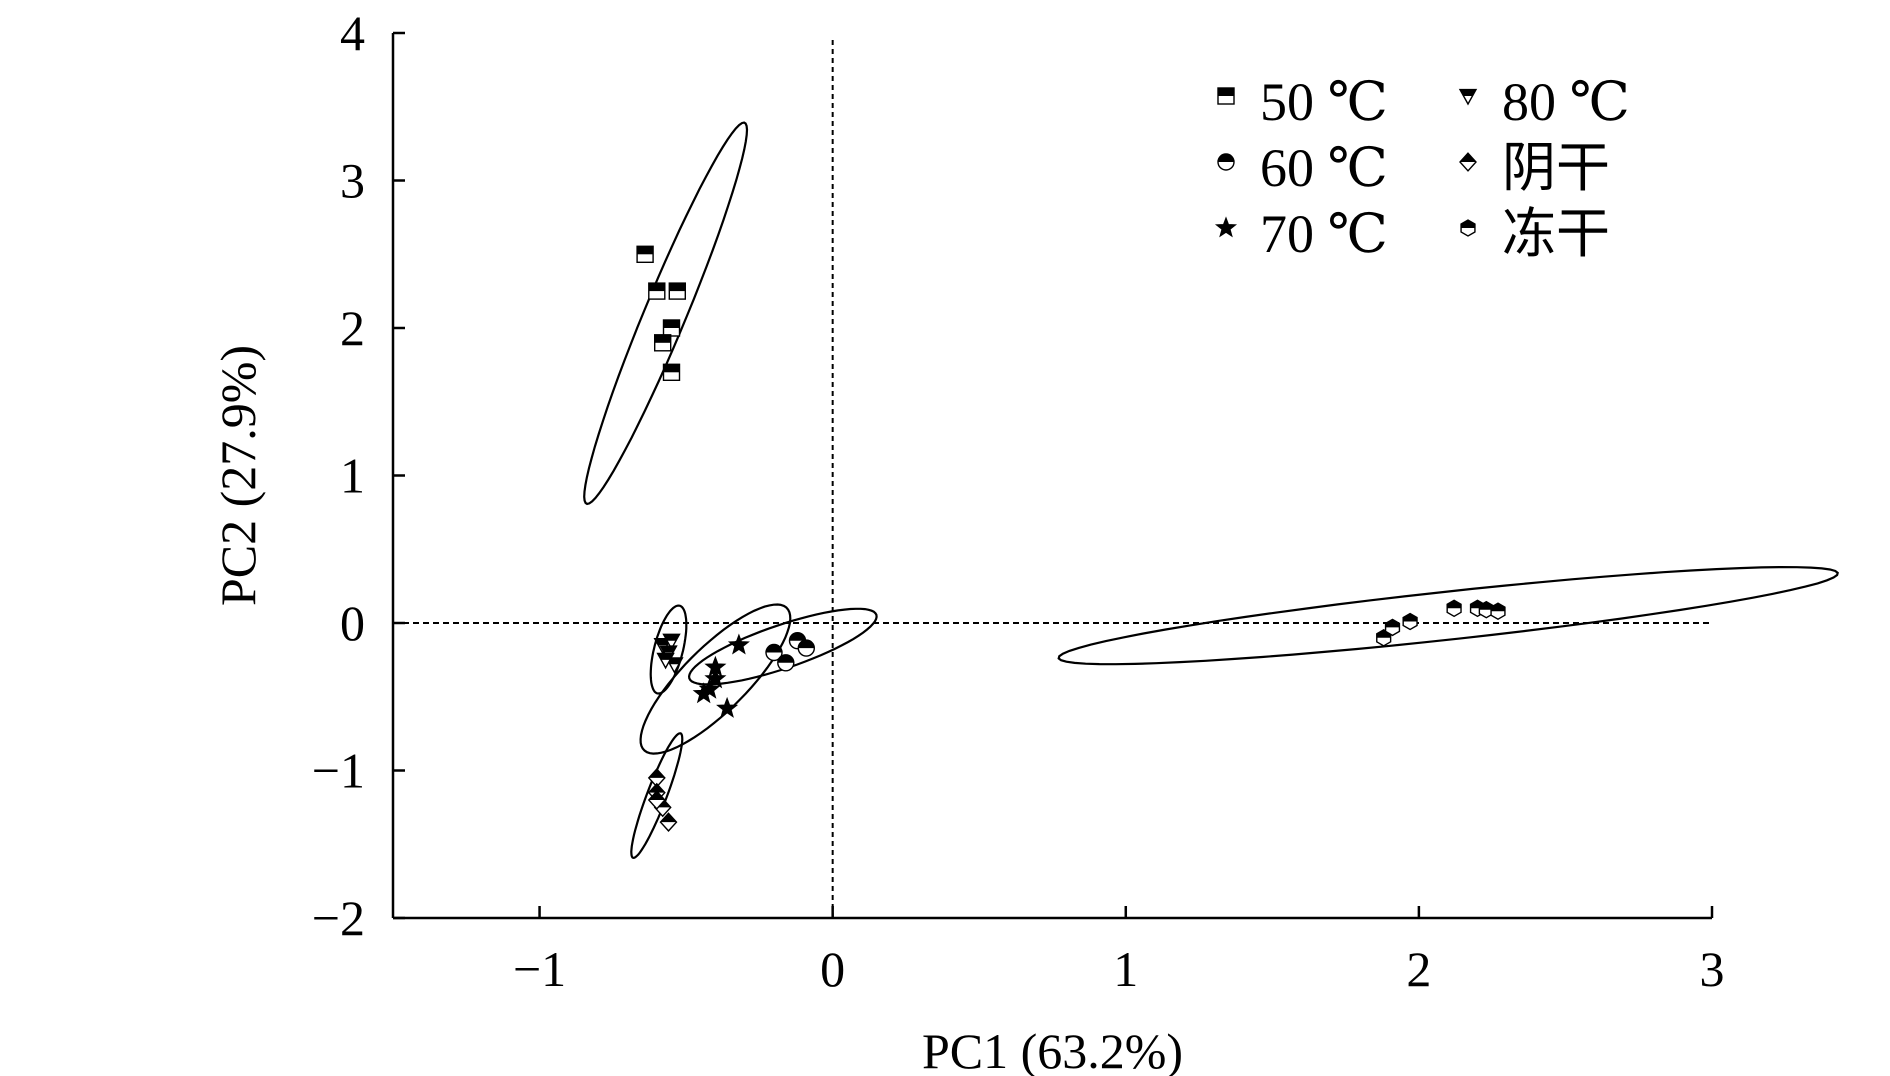 The height and width of the screenshot is (1076, 1890). I want to click on legend-label: 冻干, so click(1556, 234).